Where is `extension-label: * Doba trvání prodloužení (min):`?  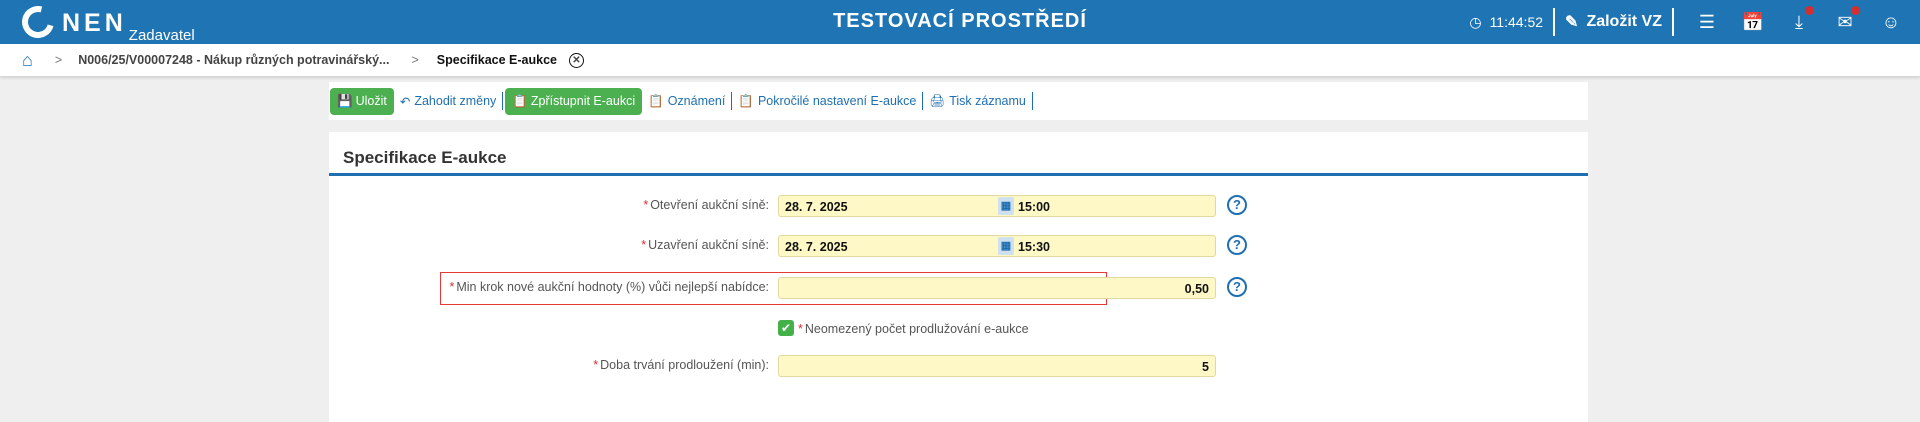 extension-label: * Doba trvání prodloužení (min): is located at coordinates (681, 365).